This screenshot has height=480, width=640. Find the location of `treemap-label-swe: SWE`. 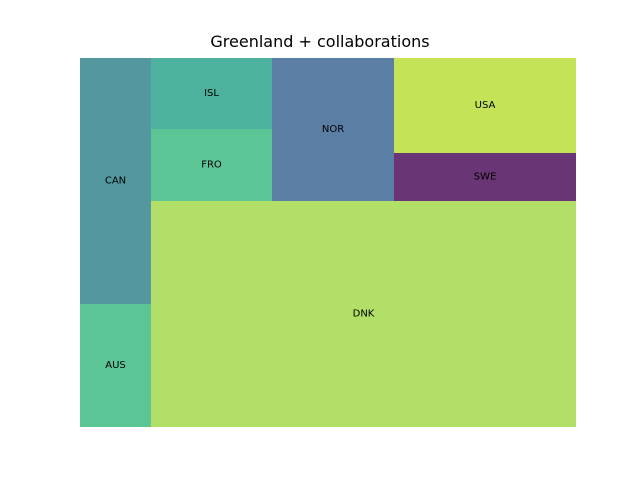

treemap-label-swe: SWE is located at coordinates (485, 177).